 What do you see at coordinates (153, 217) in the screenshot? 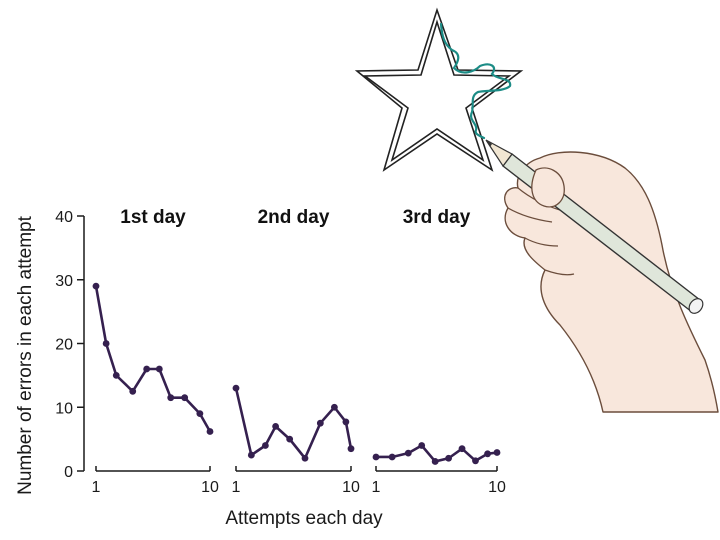
I see `panel-title: 1st day` at bounding box center [153, 217].